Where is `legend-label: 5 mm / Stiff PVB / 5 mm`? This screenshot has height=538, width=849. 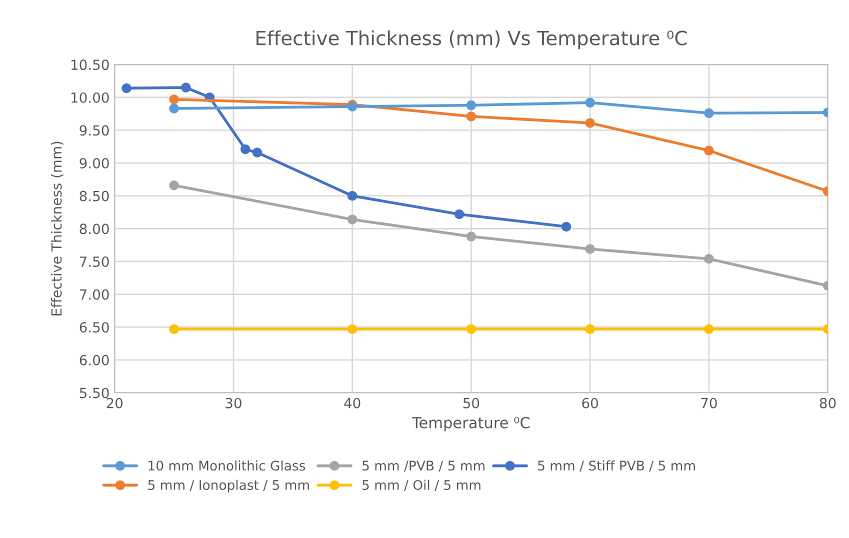
legend-label: 5 mm / Stiff PVB / 5 mm is located at coordinates (616, 466).